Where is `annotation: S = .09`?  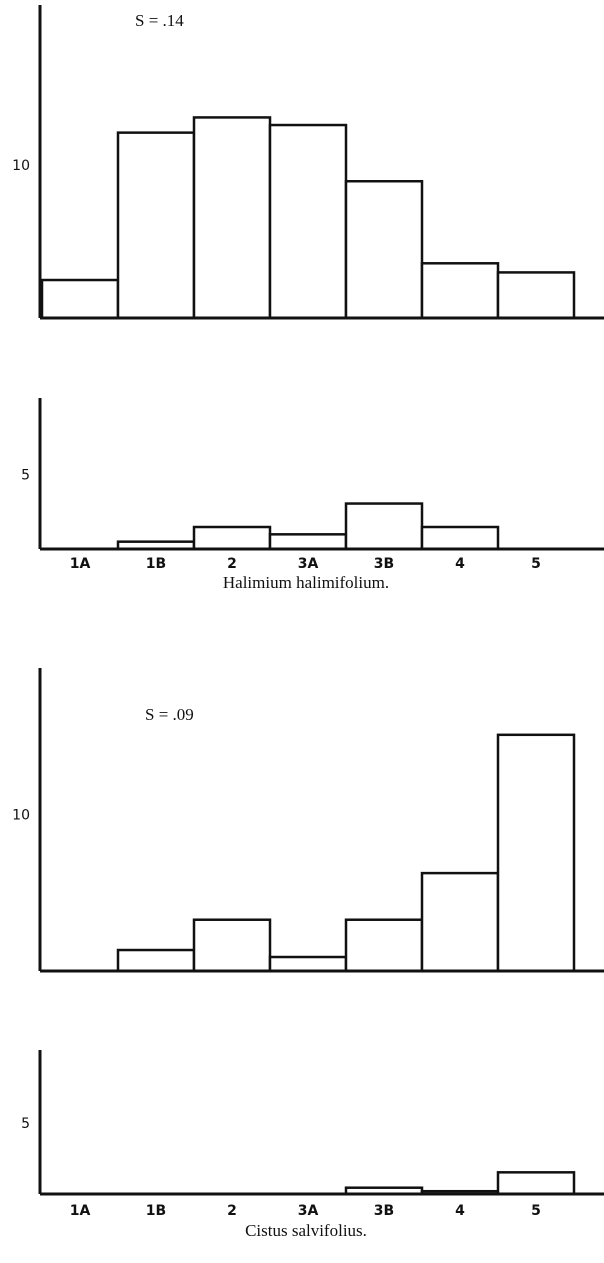 annotation: S = .09 is located at coordinates (169, 714).